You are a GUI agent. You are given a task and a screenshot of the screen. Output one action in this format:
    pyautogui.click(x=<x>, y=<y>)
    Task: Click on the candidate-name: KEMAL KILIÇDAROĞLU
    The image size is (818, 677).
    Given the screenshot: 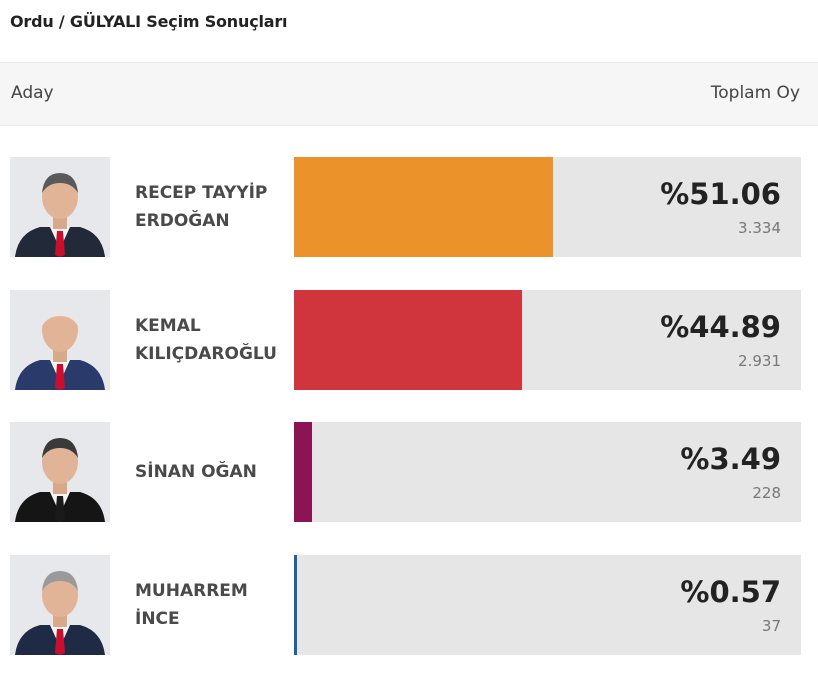 What is the action you would take?
    pyautogui.click(x=206, y=340)
    